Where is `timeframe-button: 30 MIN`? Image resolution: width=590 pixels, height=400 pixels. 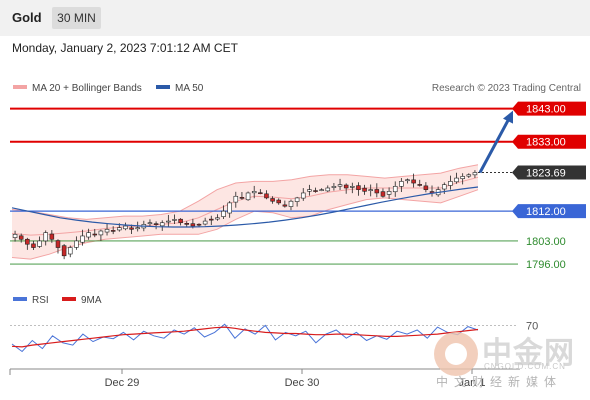 timeframe-button: 30 MIN is located at coordinates (76, 18).